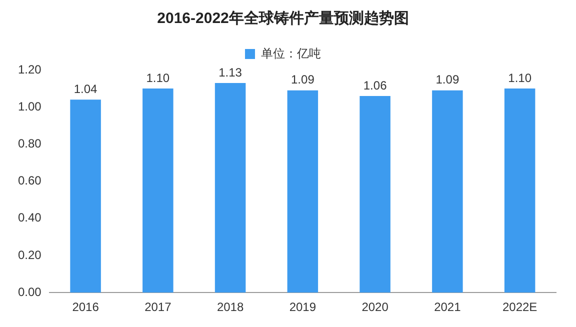 The height and width of the screenshot is (327, 576). I want to click on text: 1.06, so click(375, 85).